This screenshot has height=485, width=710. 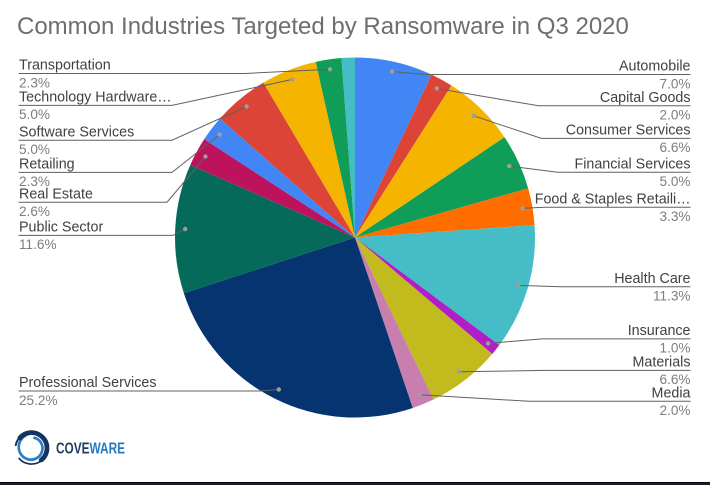 I want to click on svg-text: 11.3%, so click(x=672, y=296).